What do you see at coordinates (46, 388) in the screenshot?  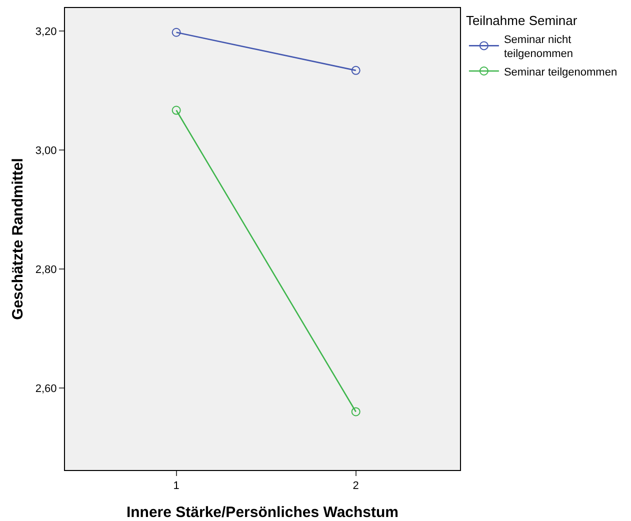 I see `y-tick-label: 2,60` at bounding box center [46, 388].